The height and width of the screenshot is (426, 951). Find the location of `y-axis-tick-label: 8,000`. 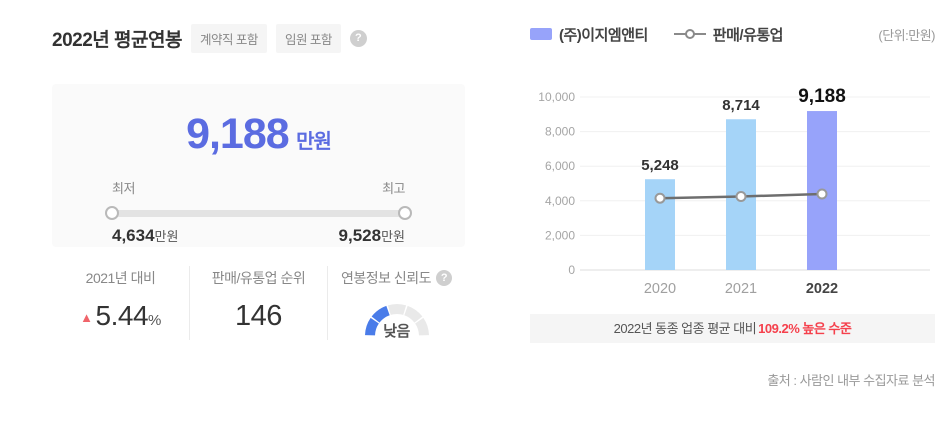

y-axis-tick-label: 8,000 is located at coordinates (560, 132).